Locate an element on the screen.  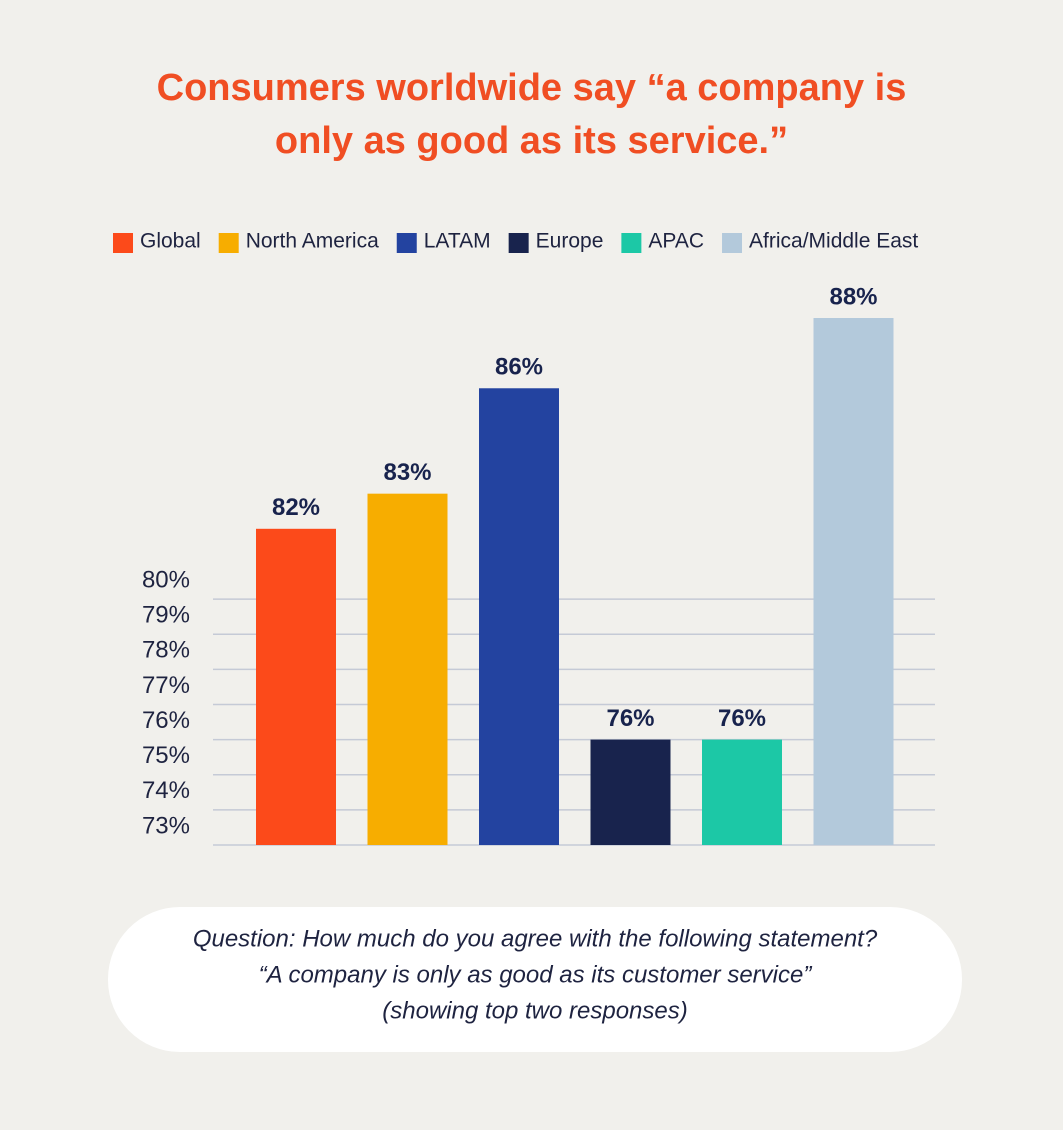
y-tick-label: 79% is located at coordinates (166, 615).